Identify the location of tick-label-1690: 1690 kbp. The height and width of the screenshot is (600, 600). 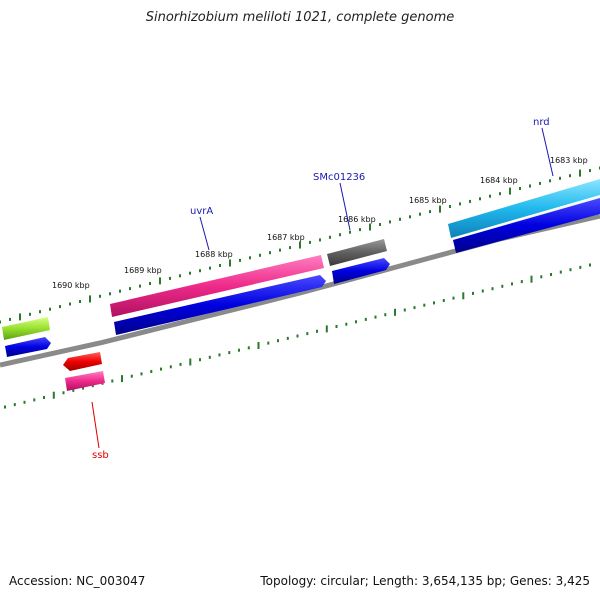
(71, 285).